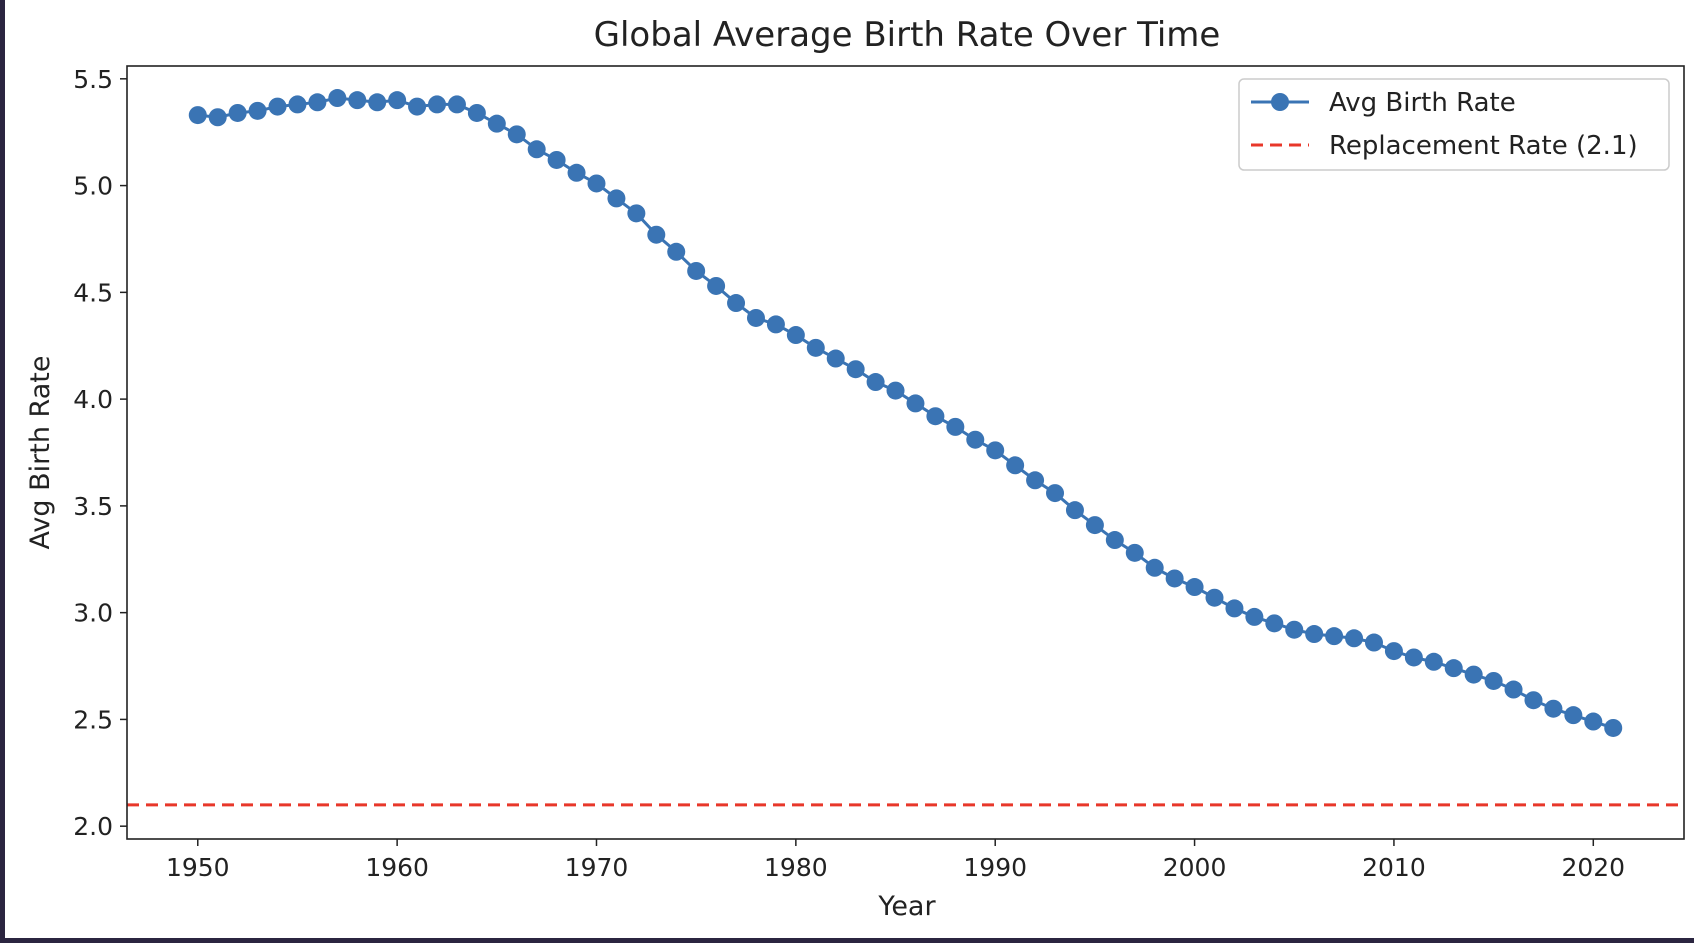 The width and height of the screenshot is (1694, 943). What do you see at coordinates (93, 719) in the screenshot?
I see `y-tick-label: 2.5` at bounding box center [93, 719].